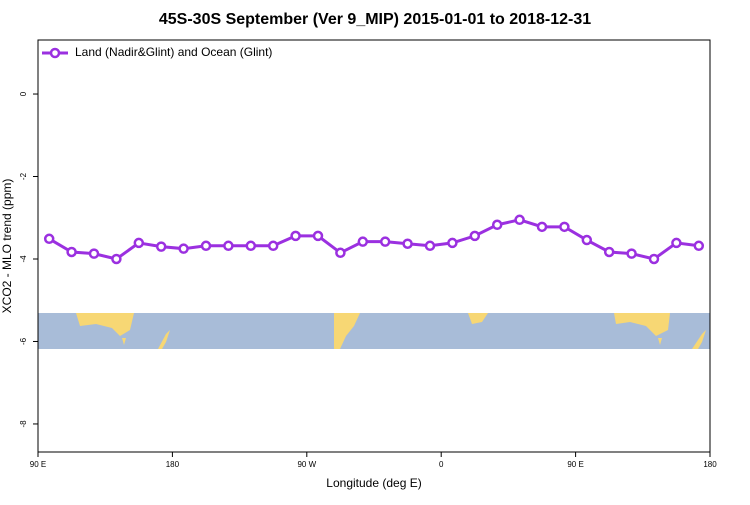 Image resolution: width=750 pixels, height=505 pixels. I want to click on x-axis-label: Longitude (deg E), so click(373, 483).